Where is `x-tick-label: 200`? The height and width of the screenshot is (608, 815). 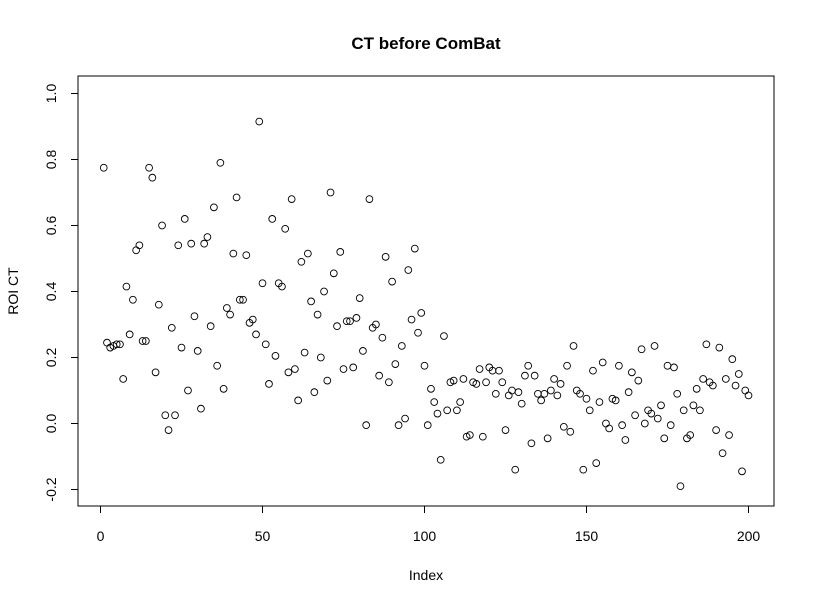 x-tick-label: 200 is located at coordinates (749, 536).